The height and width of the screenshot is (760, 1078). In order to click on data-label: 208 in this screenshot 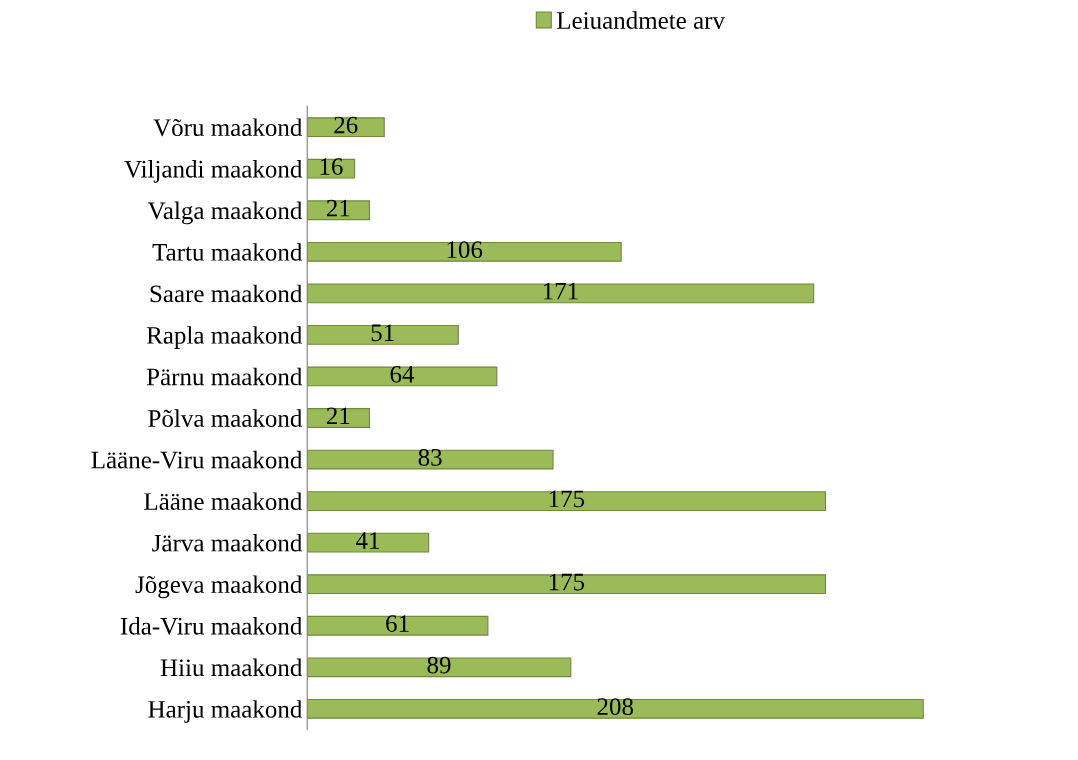, I will do `click(615, 707)`.